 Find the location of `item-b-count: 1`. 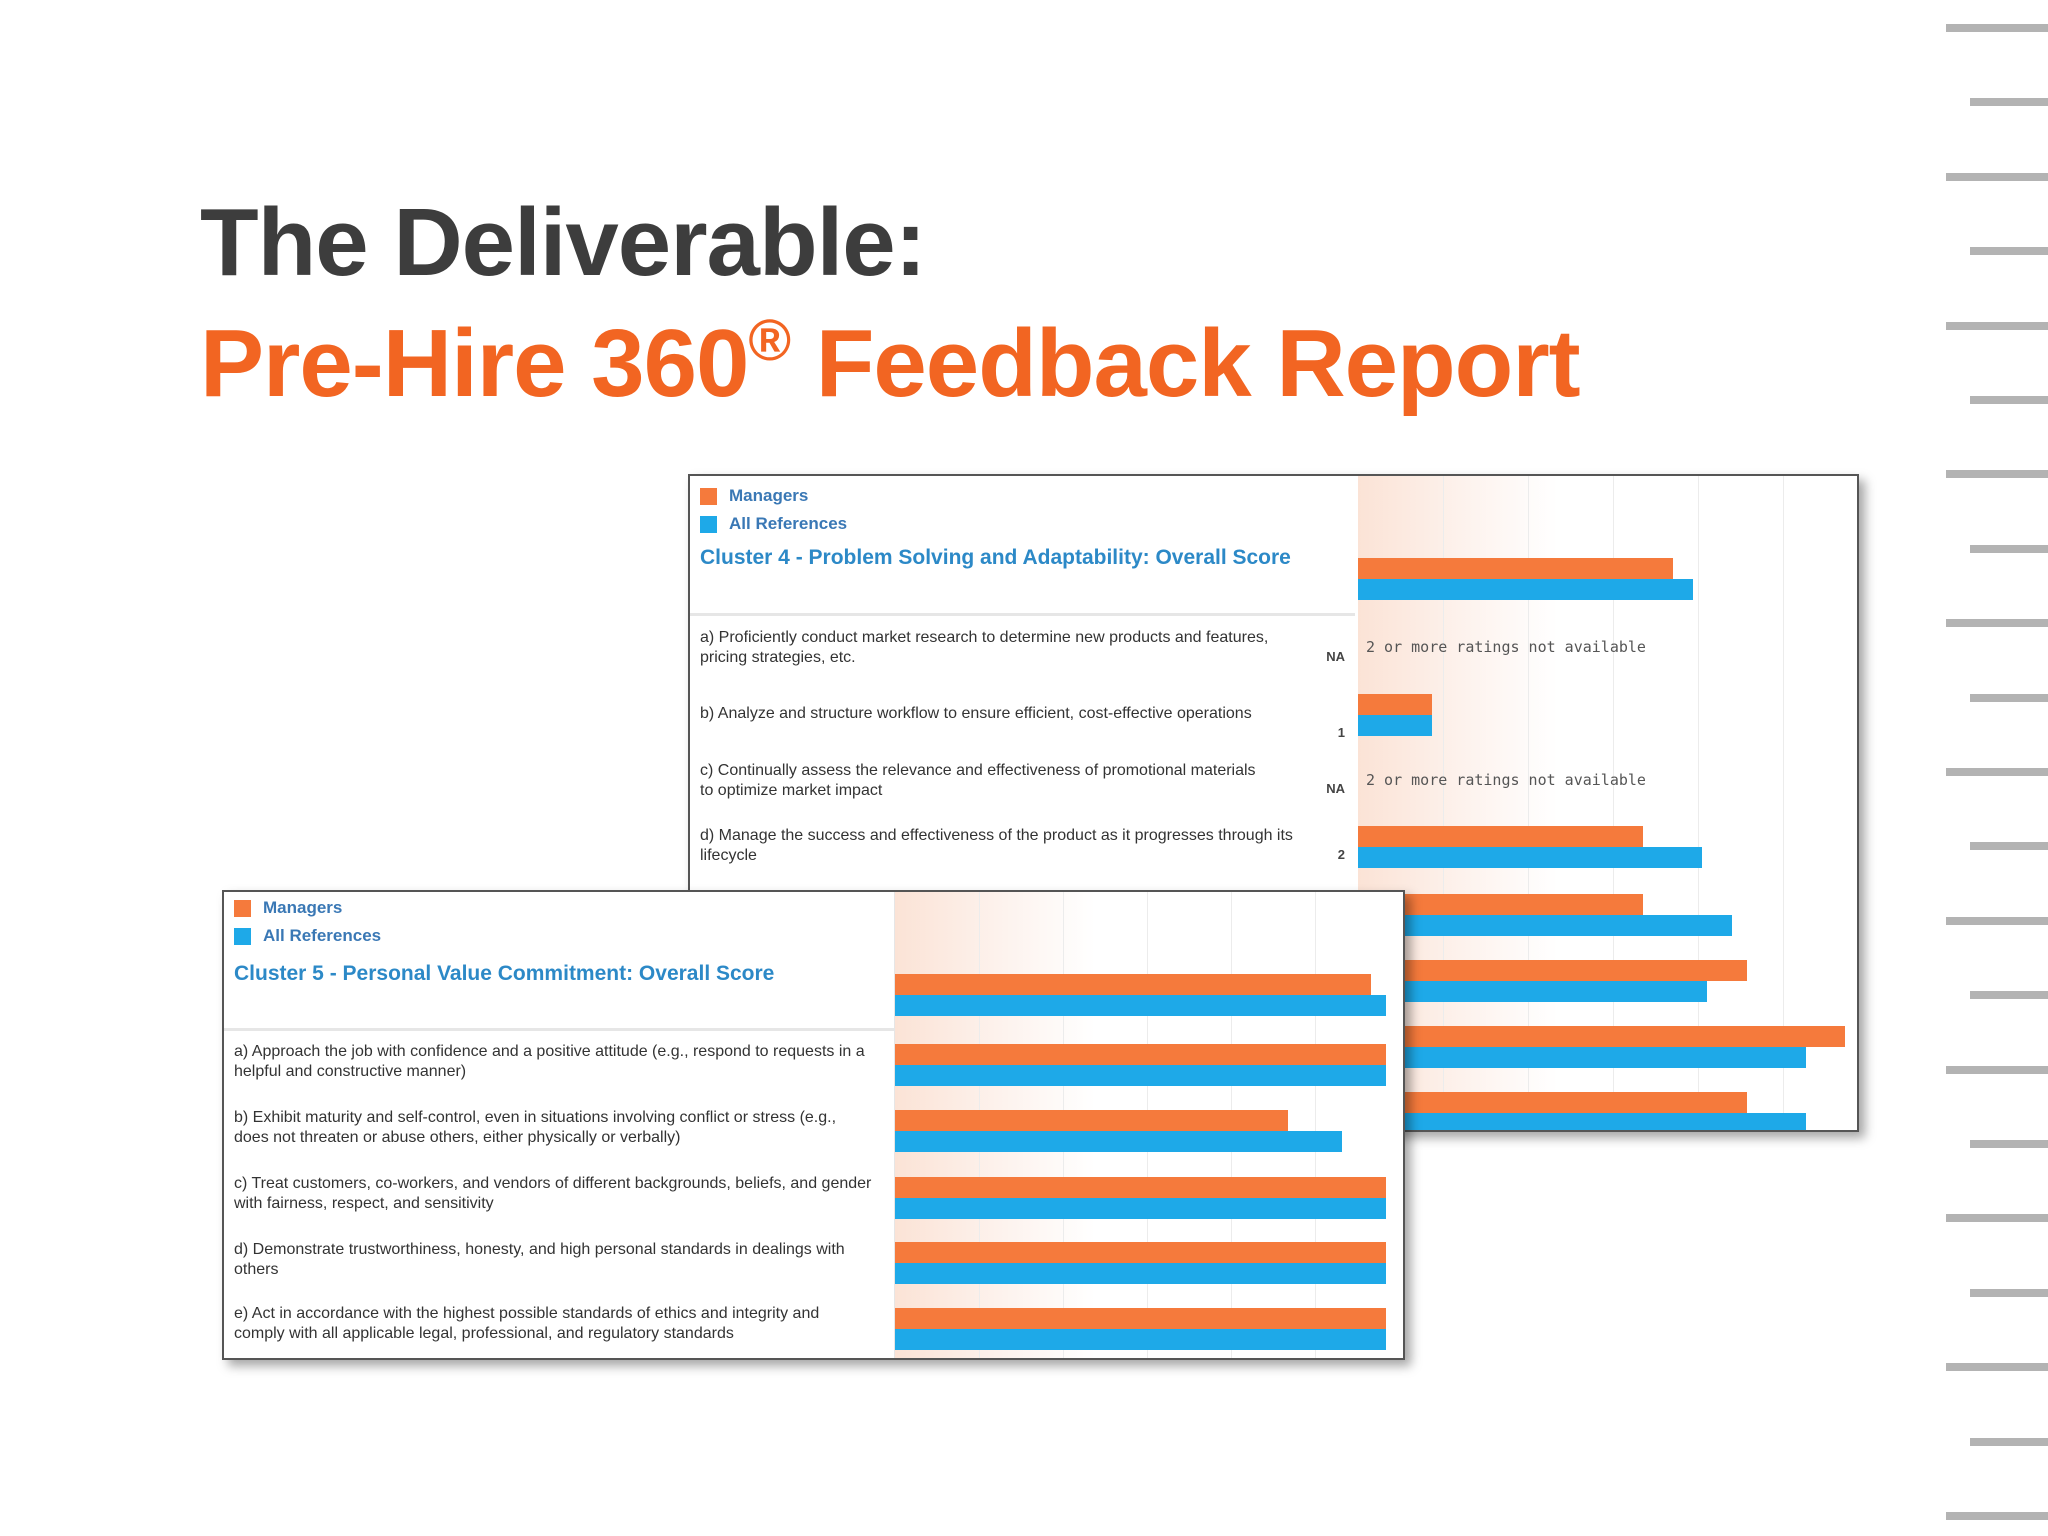

item-b-count: 1 is located at coordinates (1341, 732).